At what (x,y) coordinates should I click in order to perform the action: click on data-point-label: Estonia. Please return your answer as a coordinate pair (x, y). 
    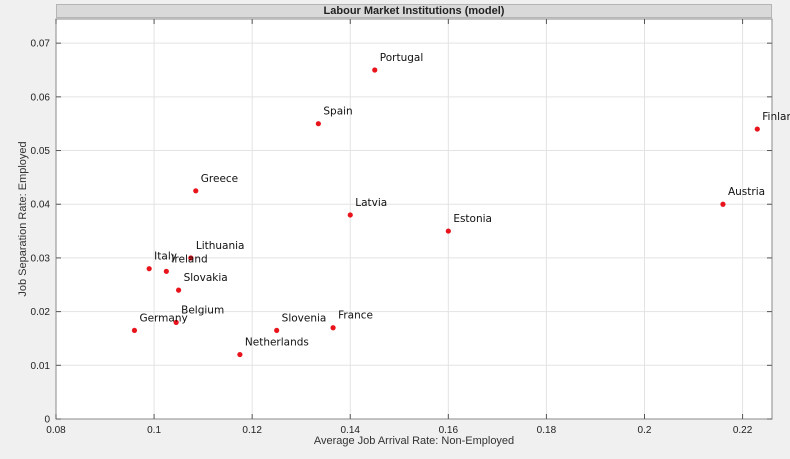
    Looking at the image, I should click on (472, 219).